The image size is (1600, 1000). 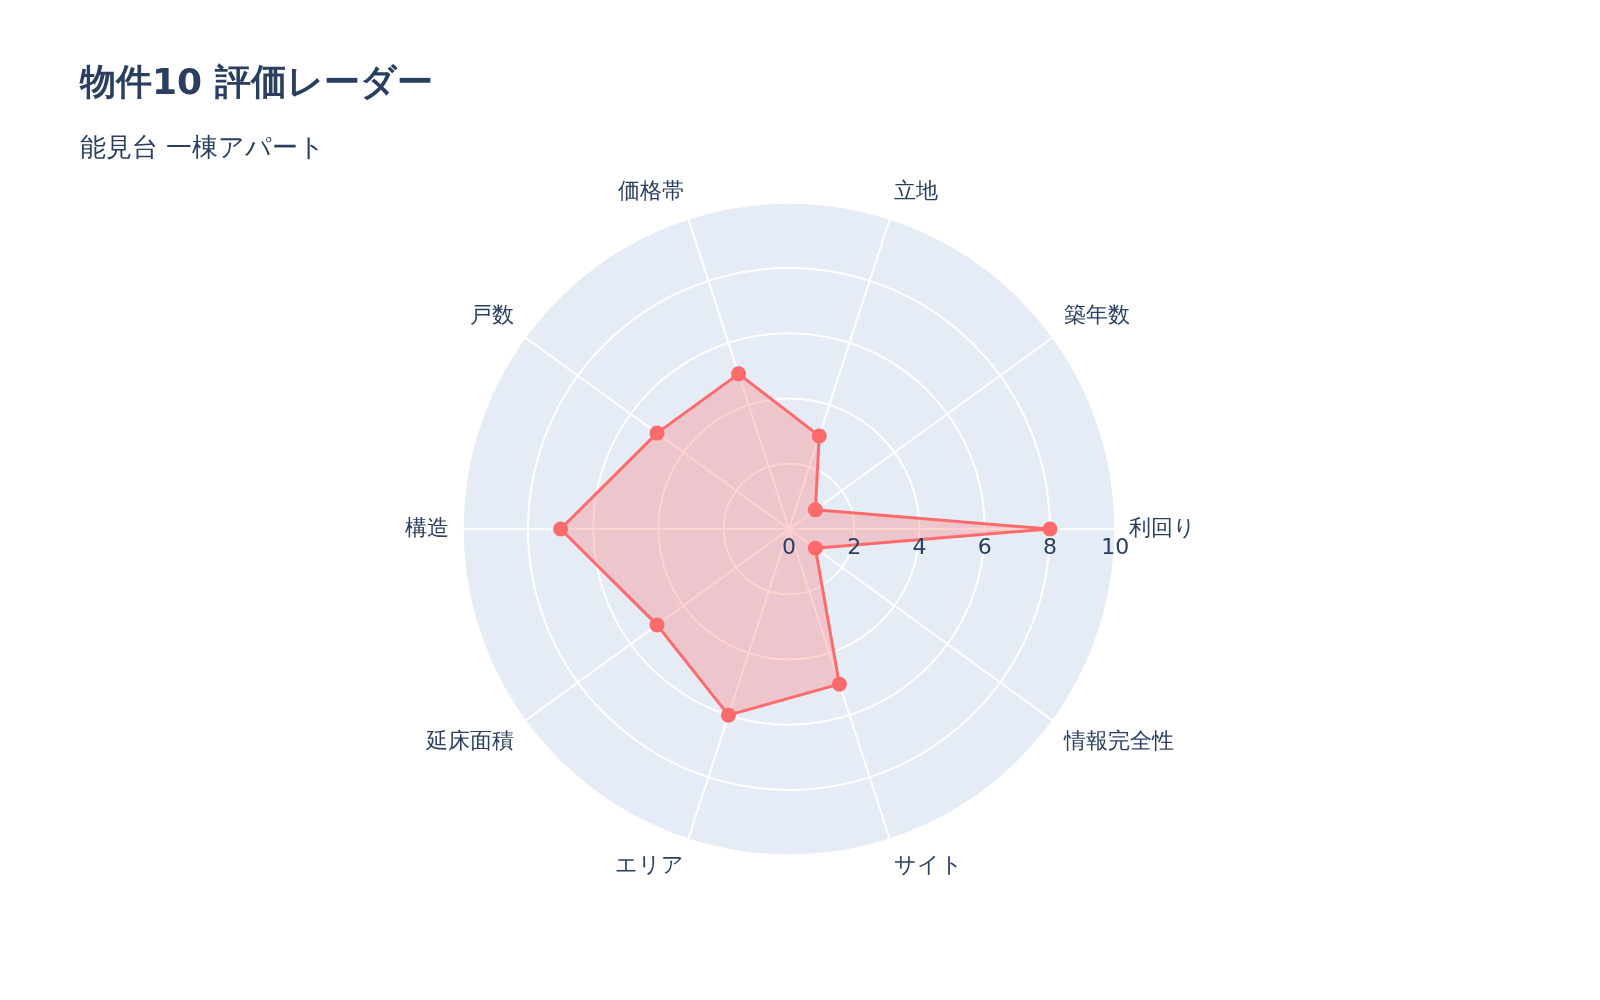 What do you see at coordinates (203, 147) in the screenshot?
I see `chart-subtitle: 能見台 一棟アパート` at bounding box center [203, 147].